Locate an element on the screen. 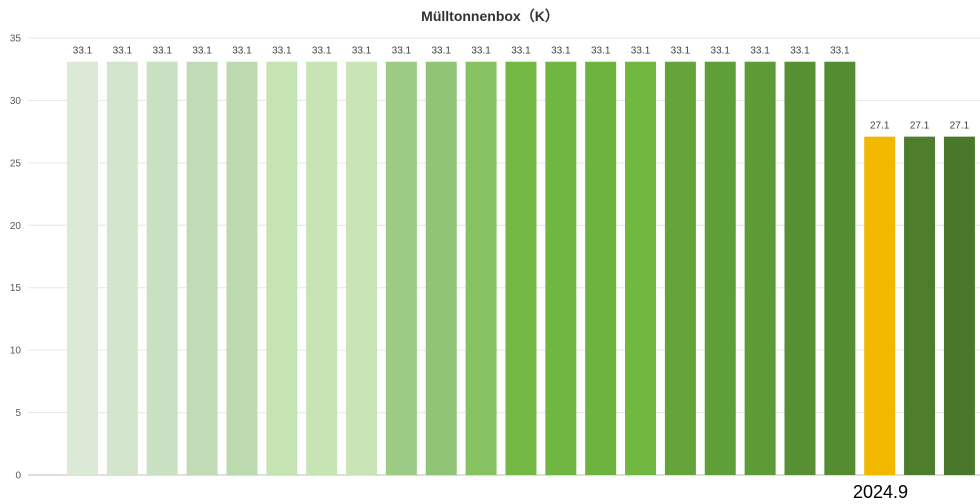  annotation-label: 2024.9 is located at coordinates (881, 492).